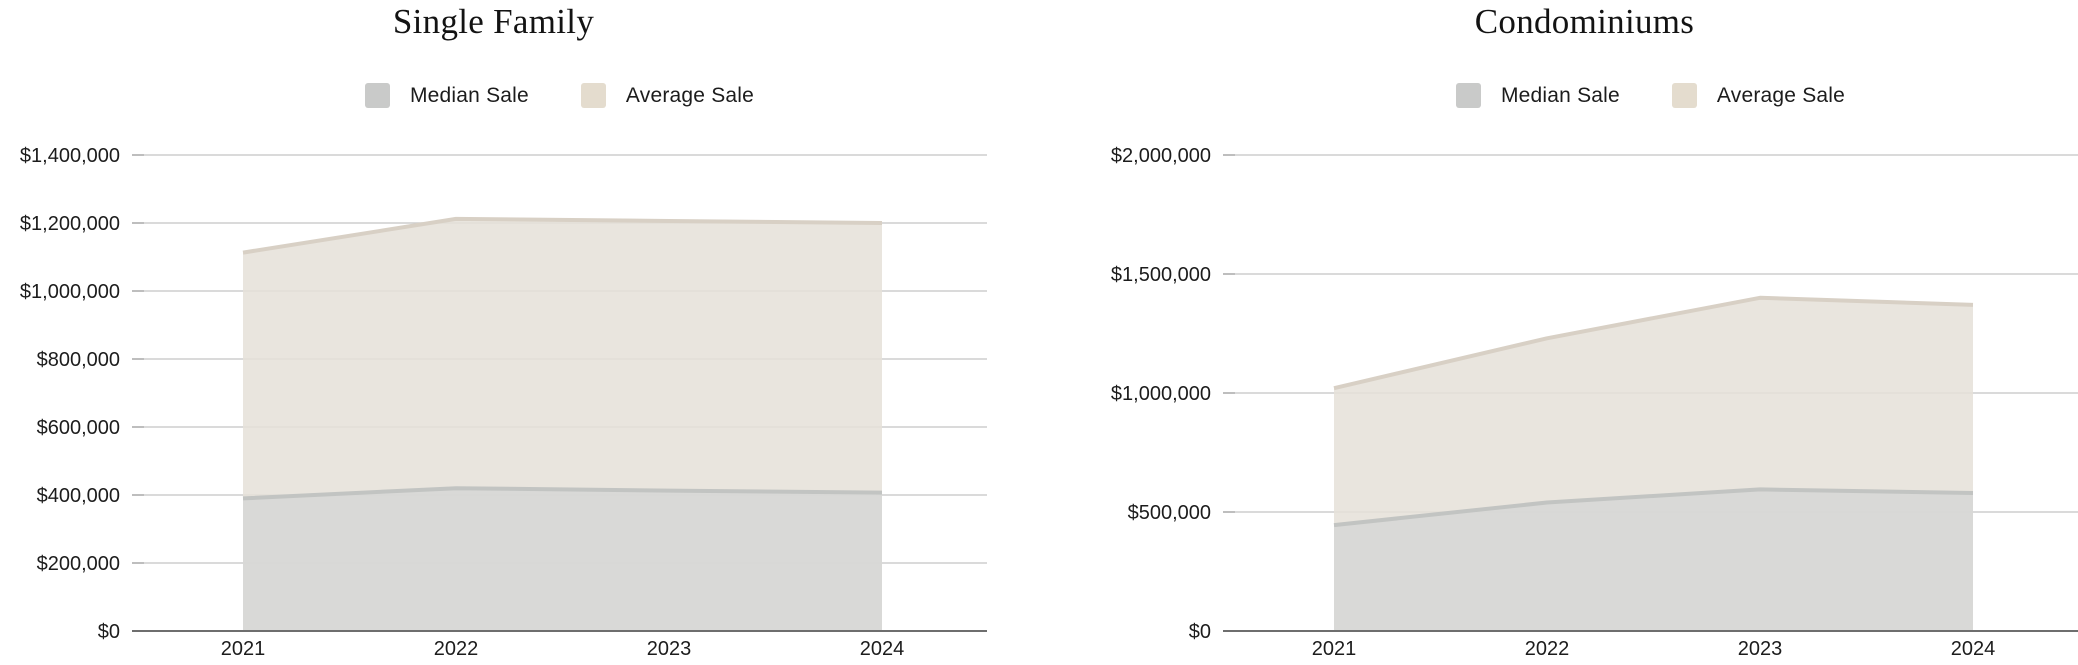 The height and width of the screenshot is (665, 2078). What do you see at coordinates (70, 156) in the screenshot?
I see `y-axis-label: $1,400,000` at bounding box center [70, 156].